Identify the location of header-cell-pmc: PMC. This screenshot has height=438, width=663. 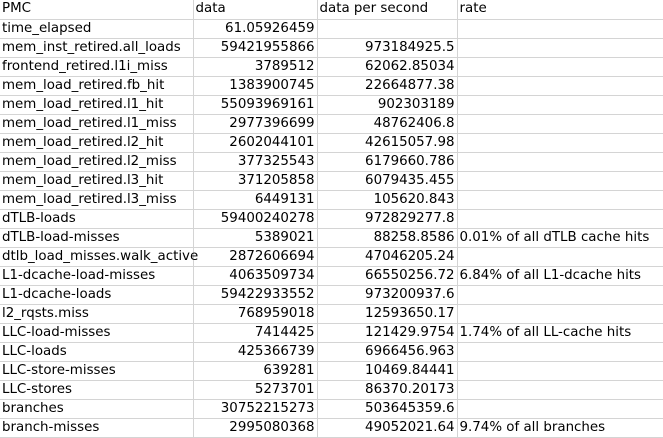
(97, 10).